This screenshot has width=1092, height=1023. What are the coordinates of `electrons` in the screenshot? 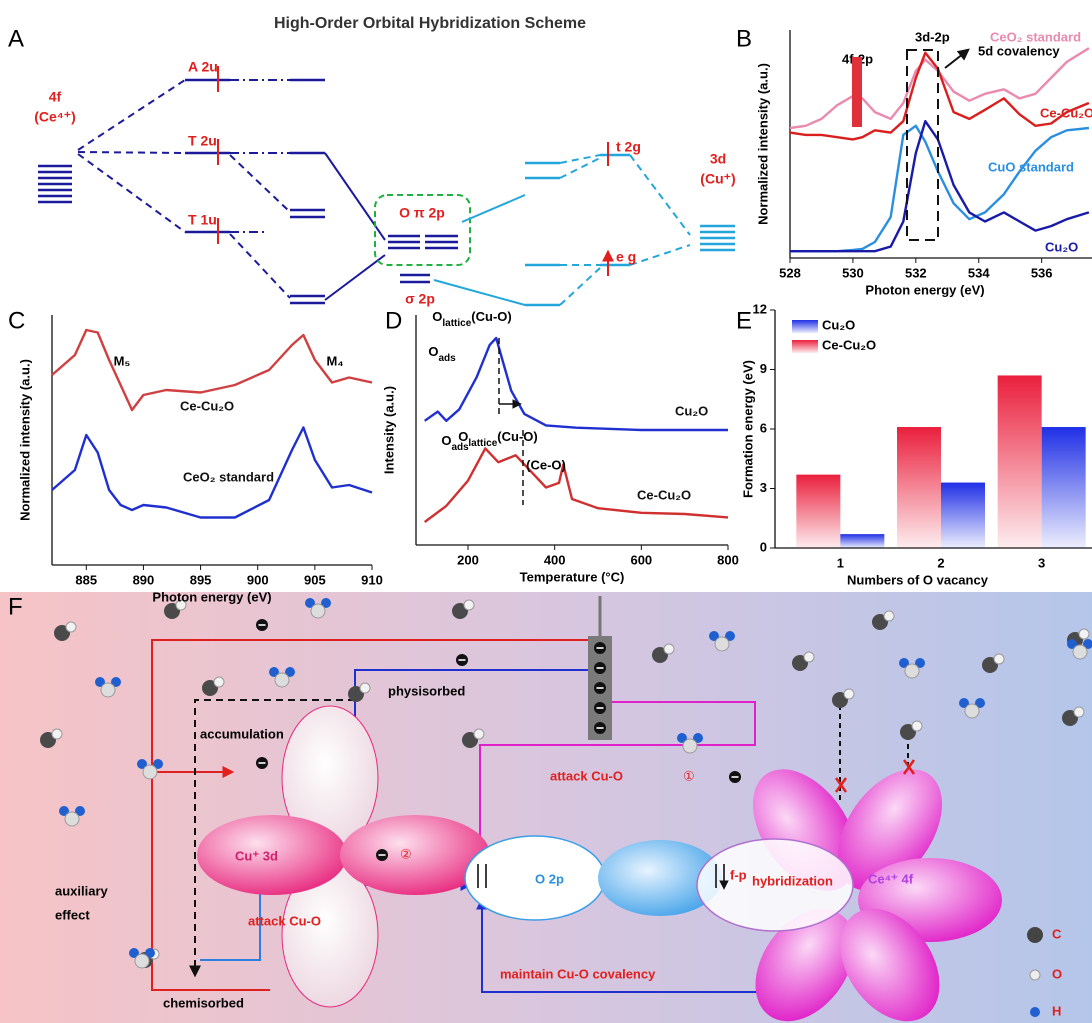 It's located at (498, 740).